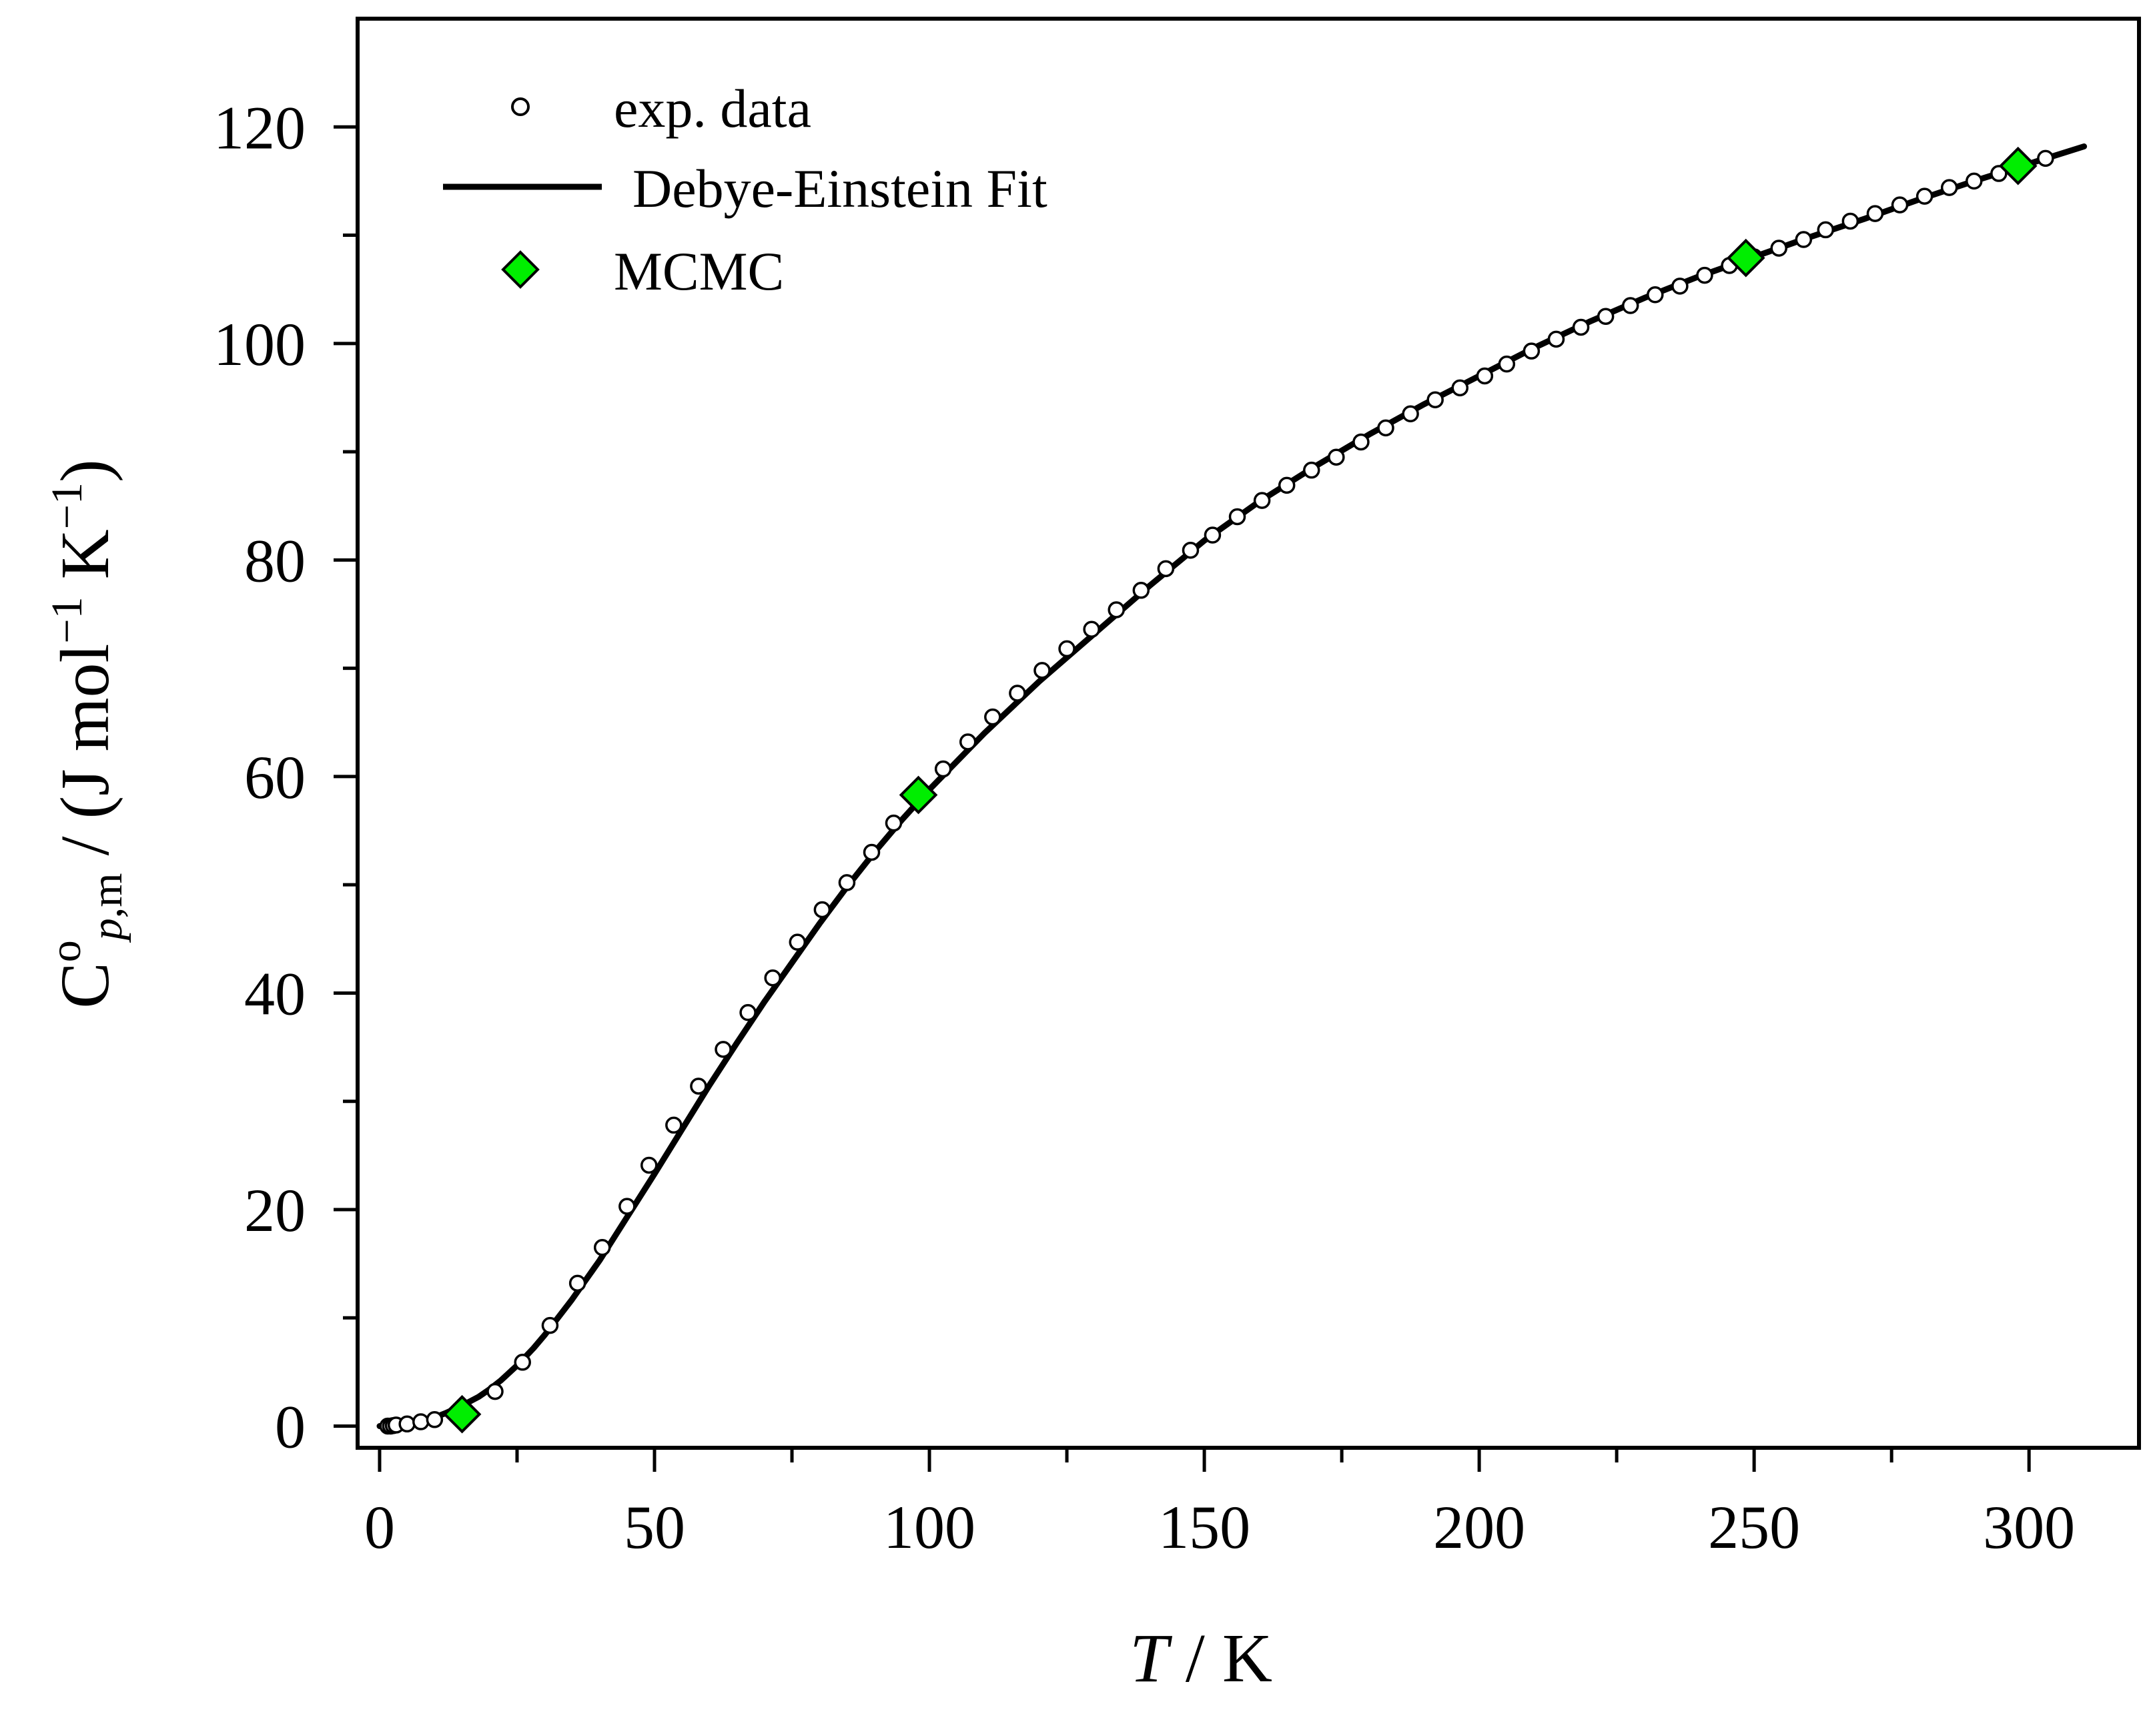 The image size is (2151, 1736). I want to click on x-axis-var: T, so click(1151, 1658).